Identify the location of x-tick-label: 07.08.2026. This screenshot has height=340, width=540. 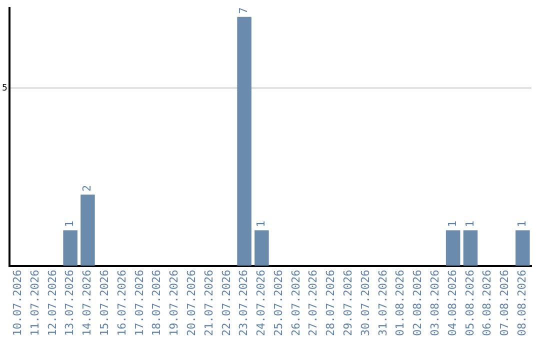
(505, 303).